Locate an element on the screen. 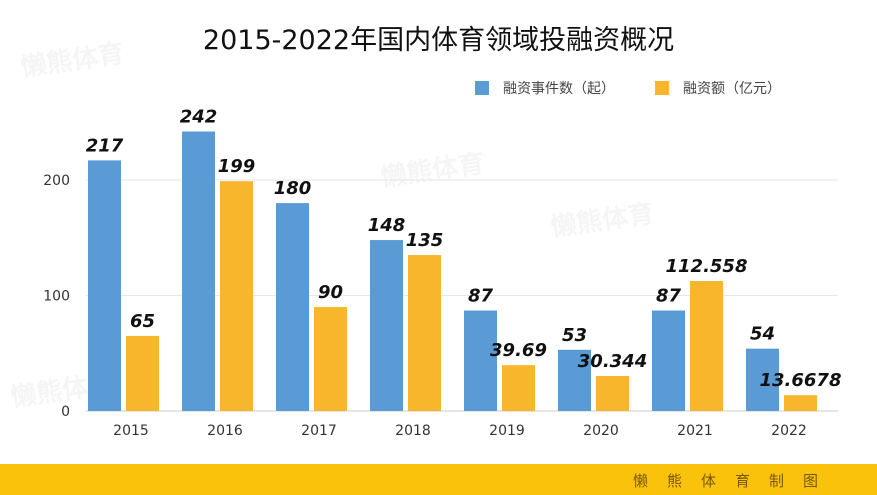  data-label: 39.69 is located at coordinates (518, 350).